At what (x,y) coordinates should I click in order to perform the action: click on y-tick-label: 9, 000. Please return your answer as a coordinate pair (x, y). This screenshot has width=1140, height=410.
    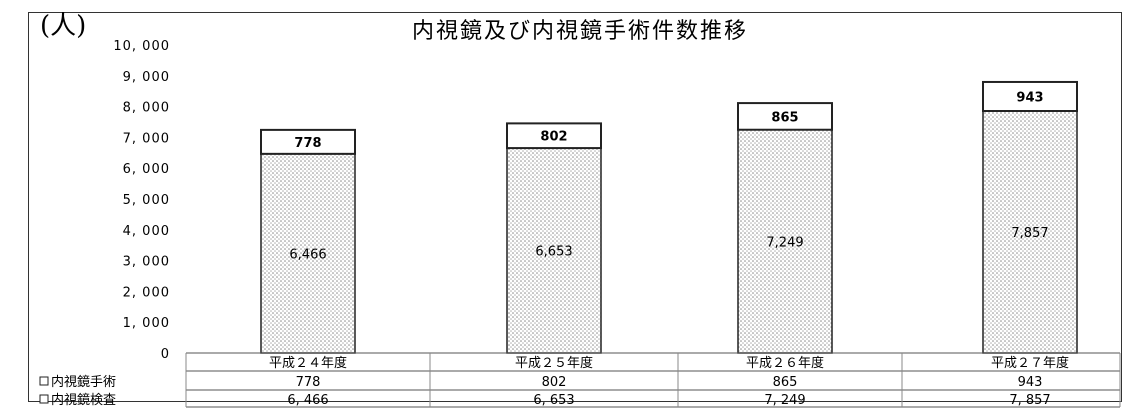
    Looking at the image, I should click on (146, 77).